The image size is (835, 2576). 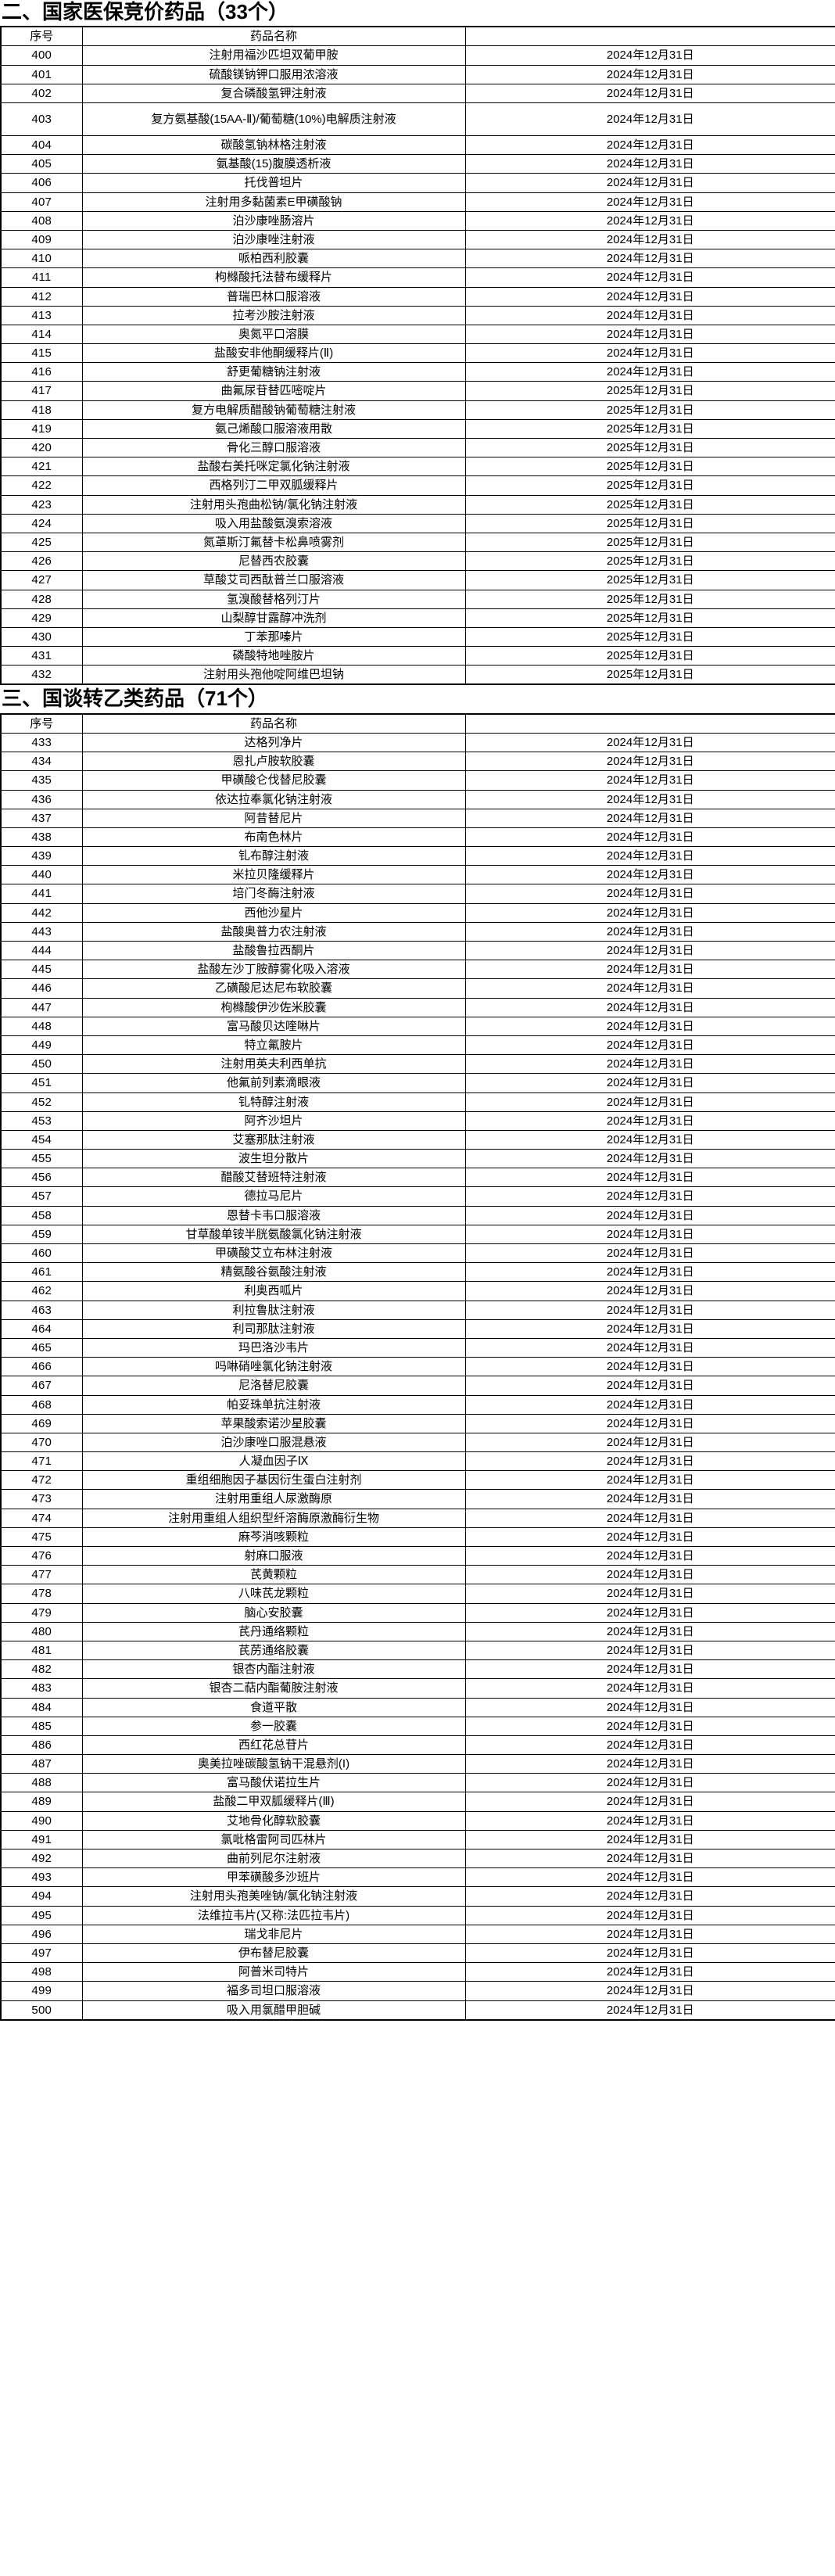 What do you see at coordinates (417, 485) in the screenshot?
I see `table-row: 422 西格列汀二甲双胍缓释片 2025年12月31日` at bounding box center [417, 485].